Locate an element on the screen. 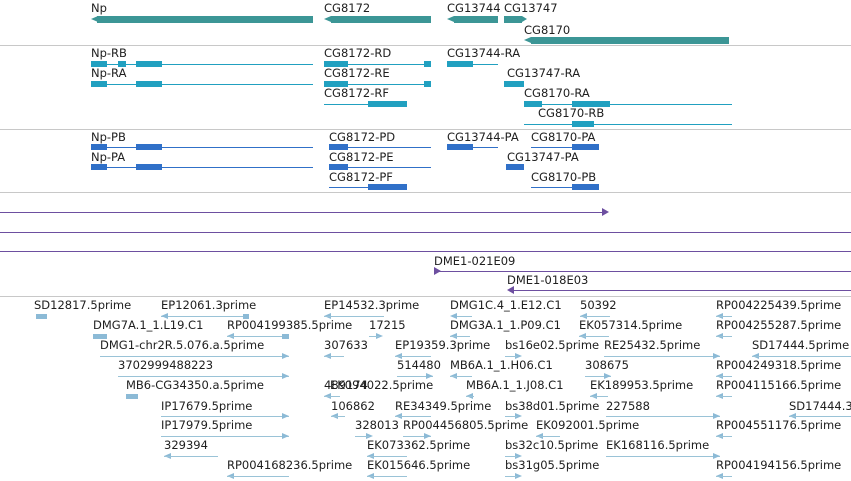 The image size is (851, 481). gene-label-np: Np is located at coordinates (99, 8).